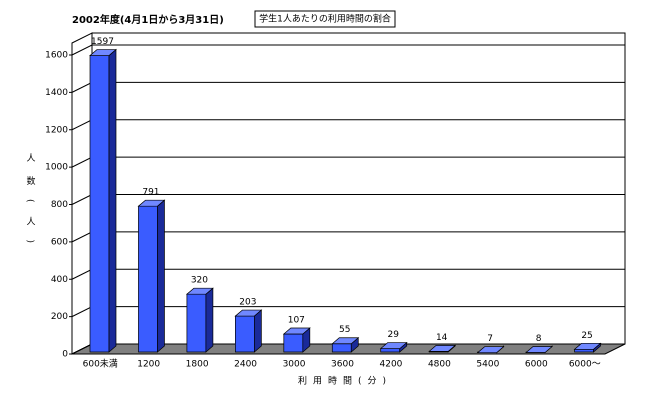  I want to click on y-tick-label: 400, so click(59, 280).